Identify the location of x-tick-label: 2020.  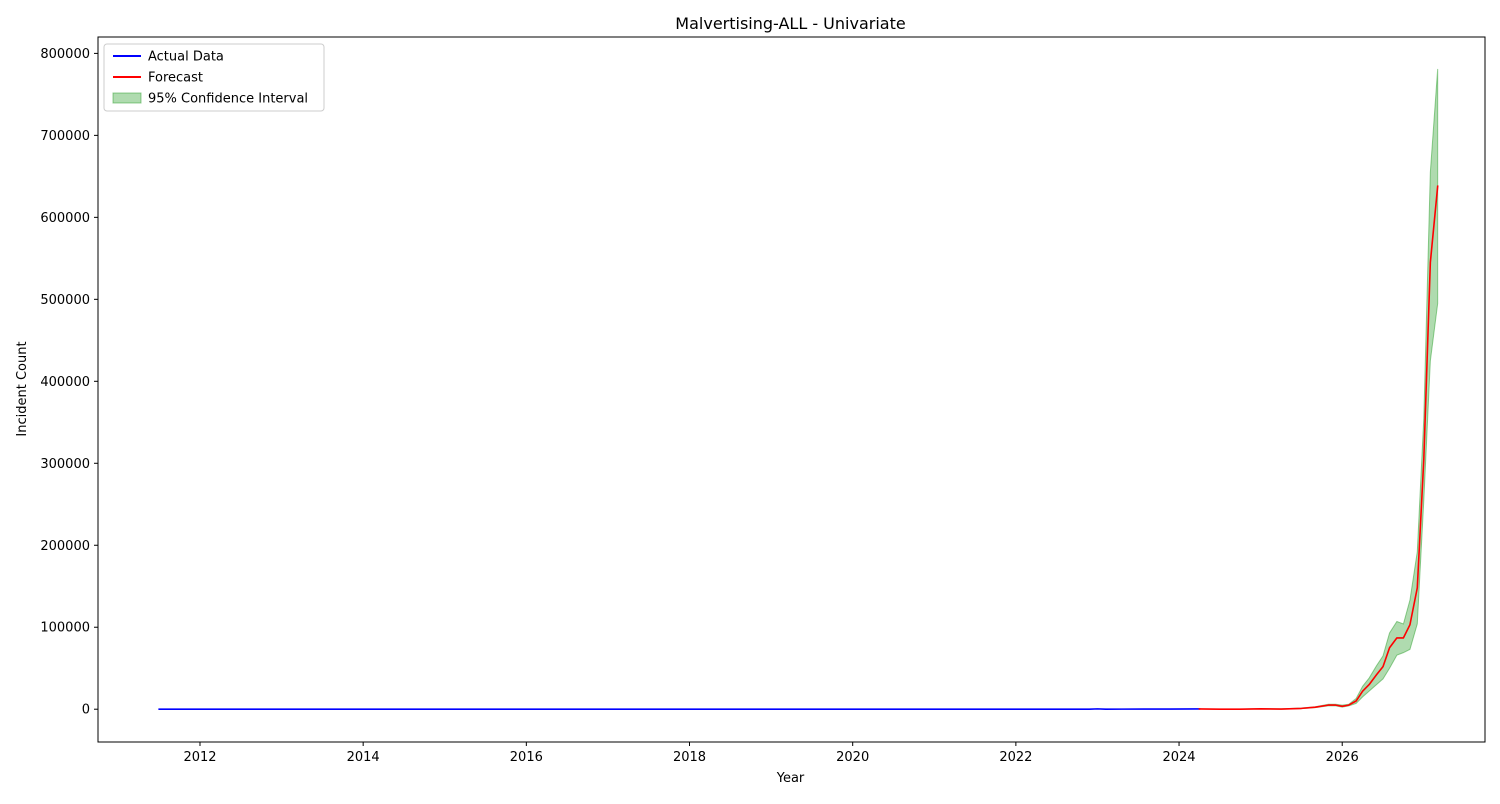
(852, 757).